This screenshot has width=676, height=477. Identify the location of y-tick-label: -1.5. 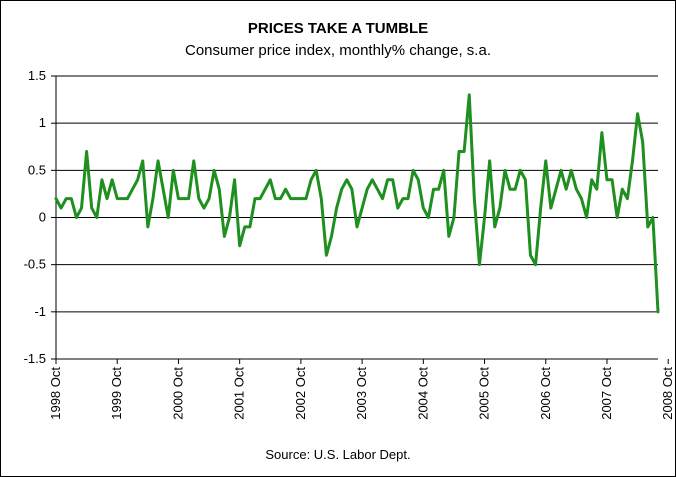
(35, 358).